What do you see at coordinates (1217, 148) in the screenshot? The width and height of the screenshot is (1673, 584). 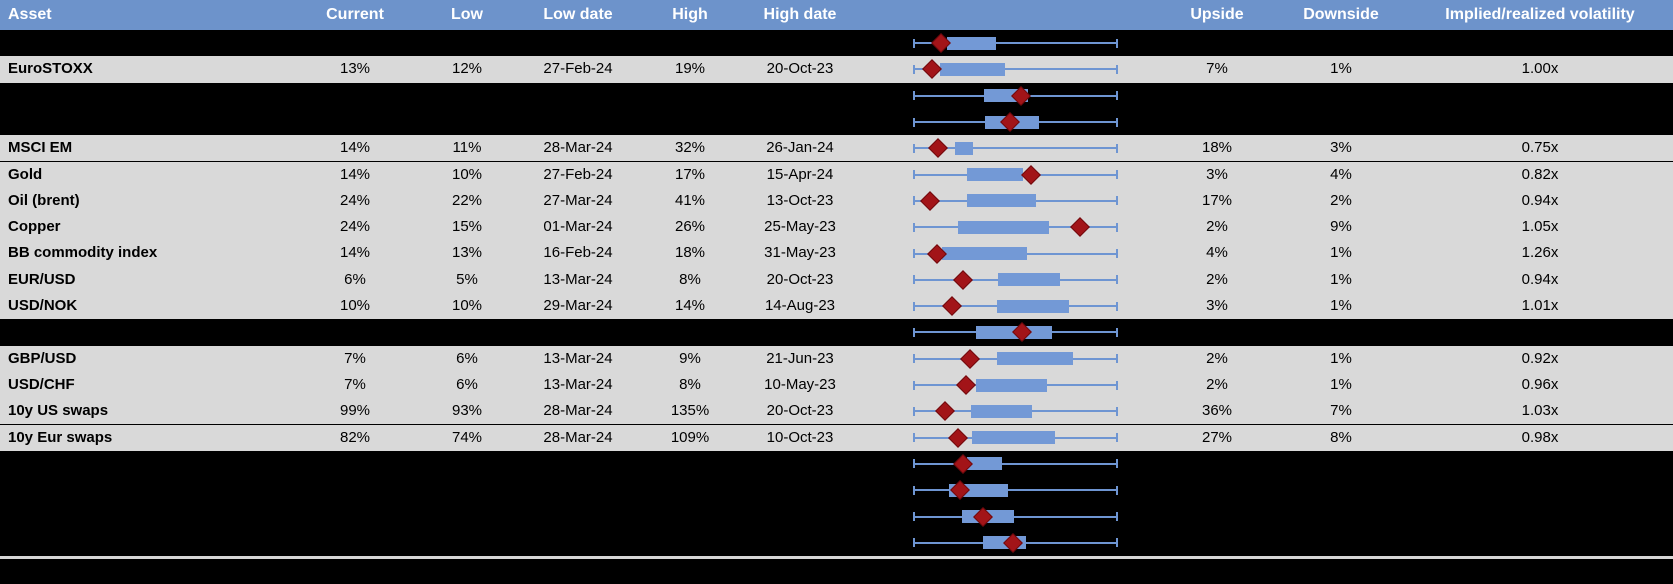 I see `upside-cell: 18%` at bounding box center [1217, 148].